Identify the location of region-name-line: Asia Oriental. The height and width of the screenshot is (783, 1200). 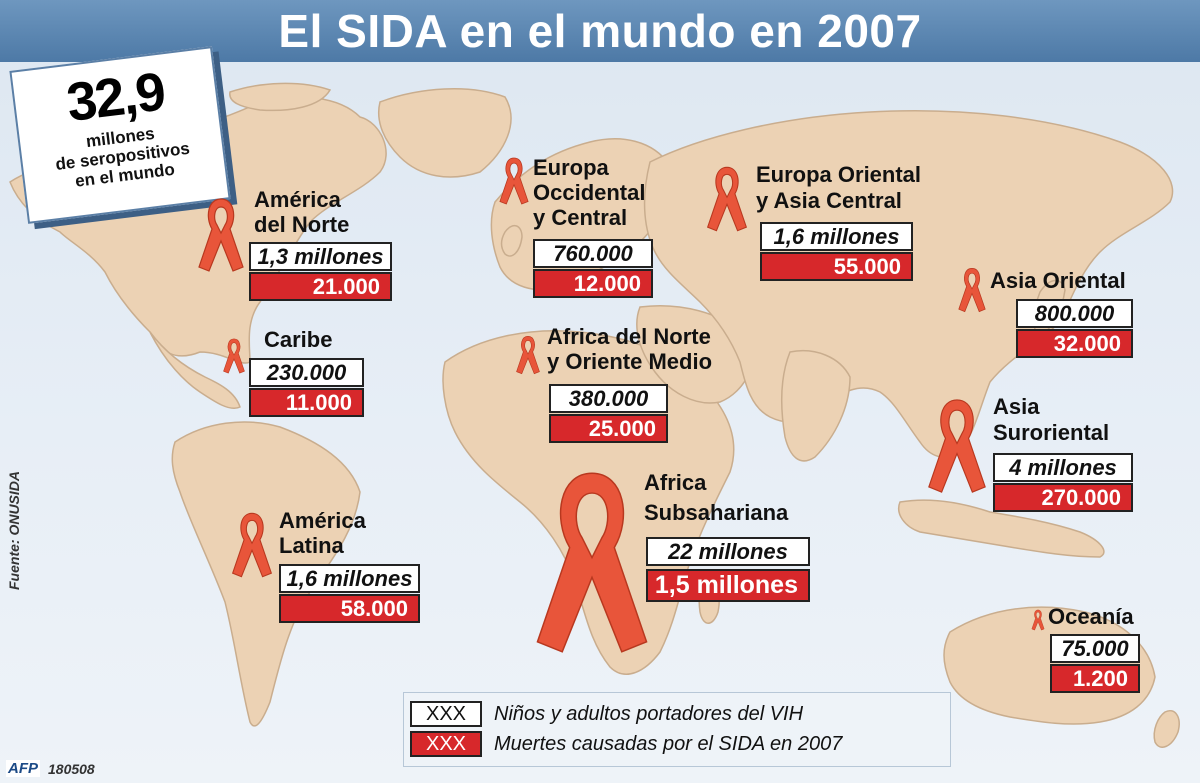
(1058, 280).